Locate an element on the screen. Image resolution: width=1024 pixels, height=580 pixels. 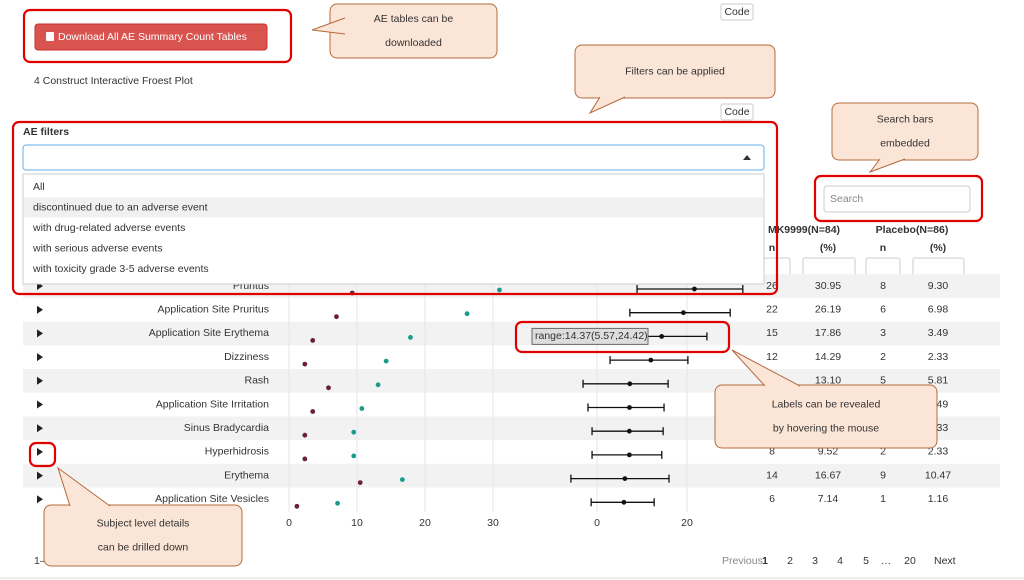
callout-text: by hovering the mouse is located at coordinates (826, 428).